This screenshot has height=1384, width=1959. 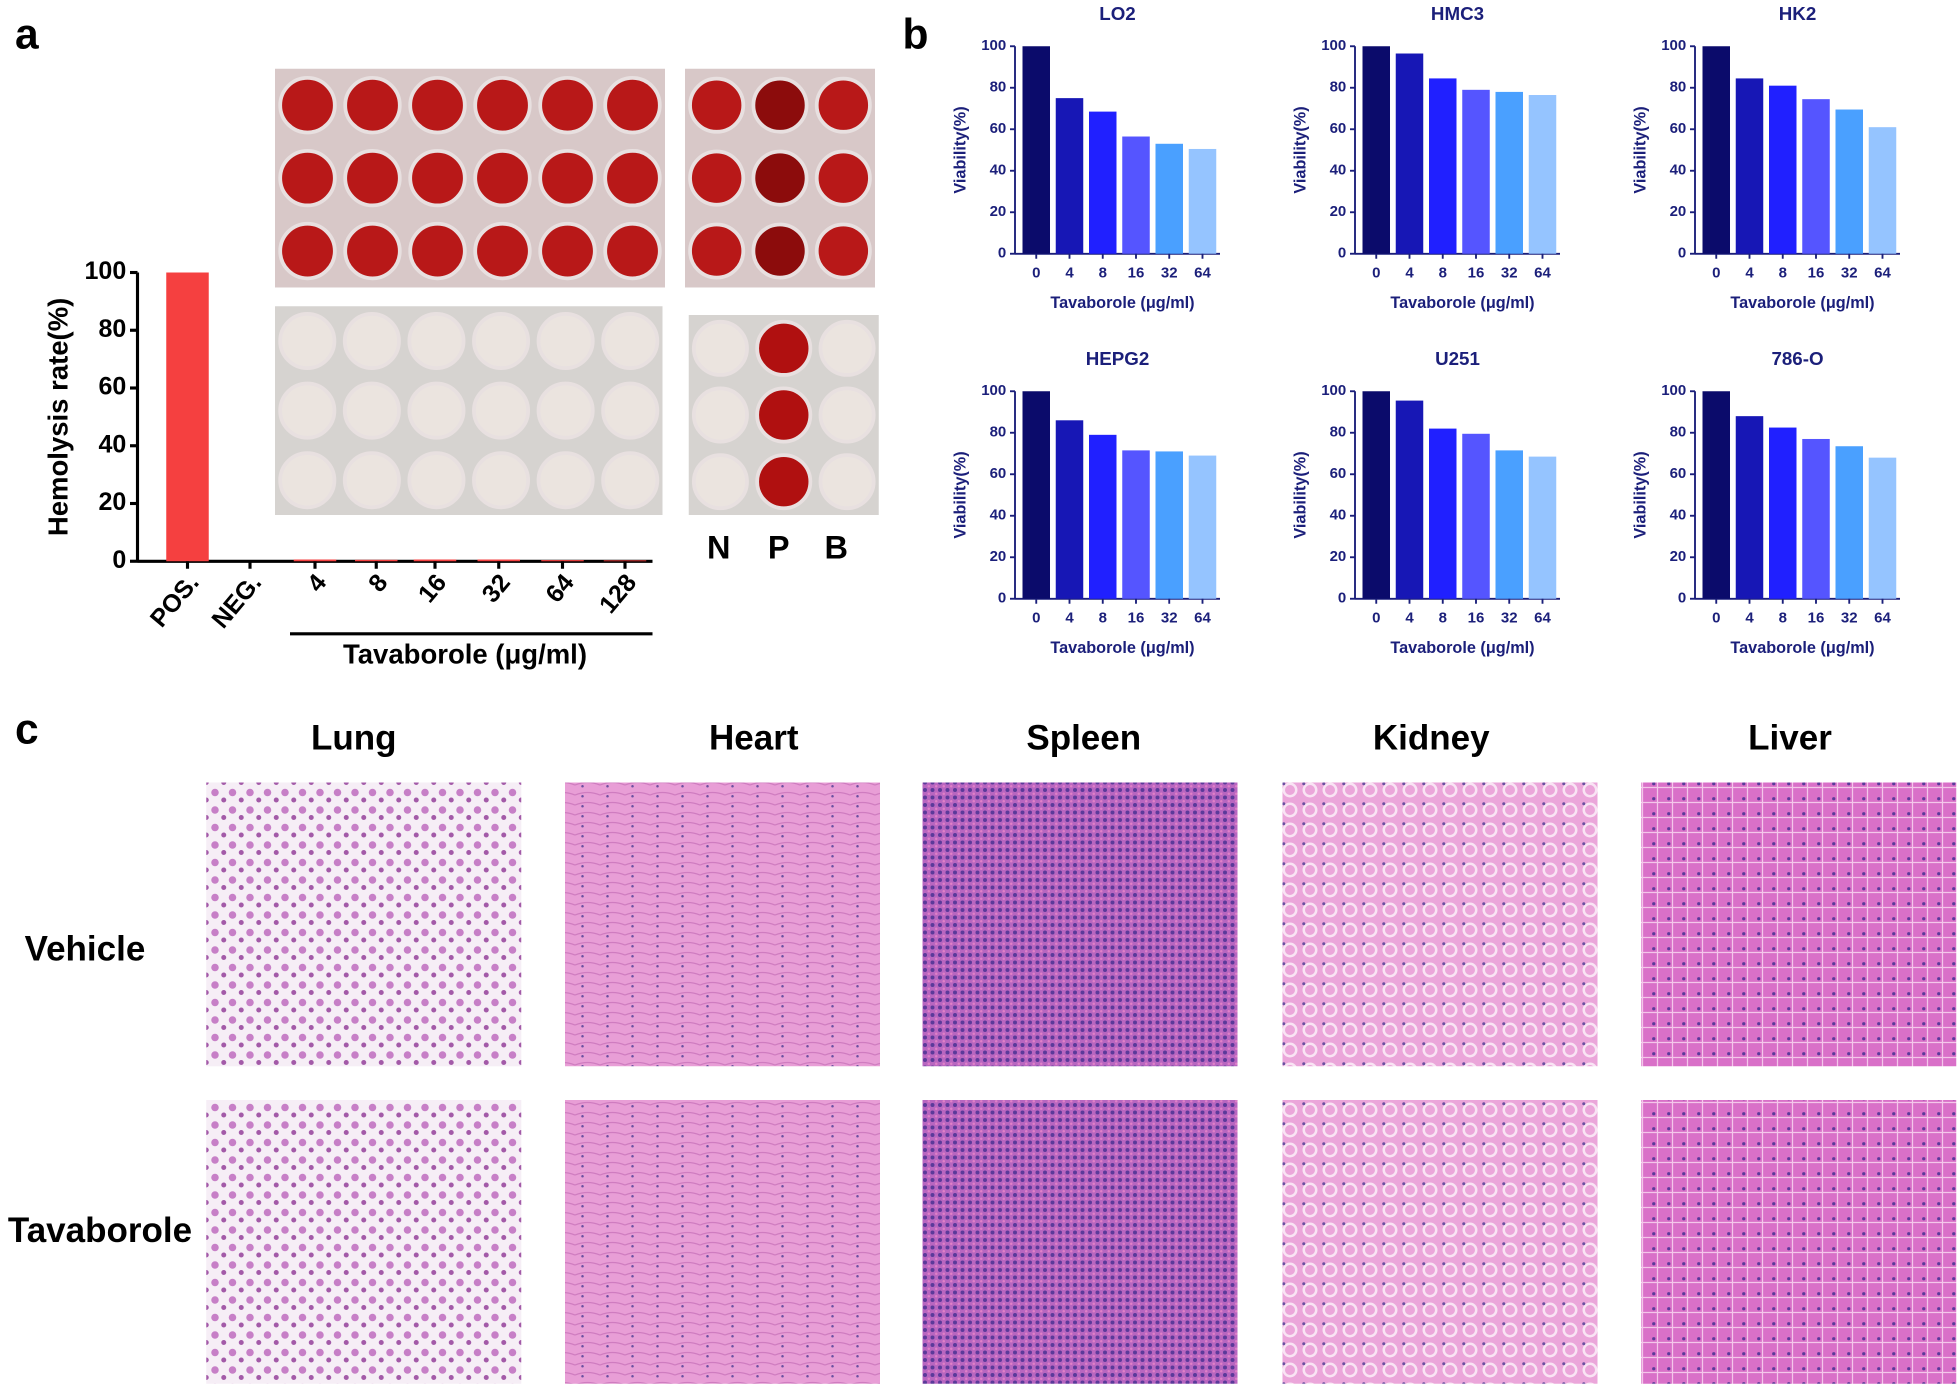 I want to click on plate-label: P, so click(x=779, y=548).